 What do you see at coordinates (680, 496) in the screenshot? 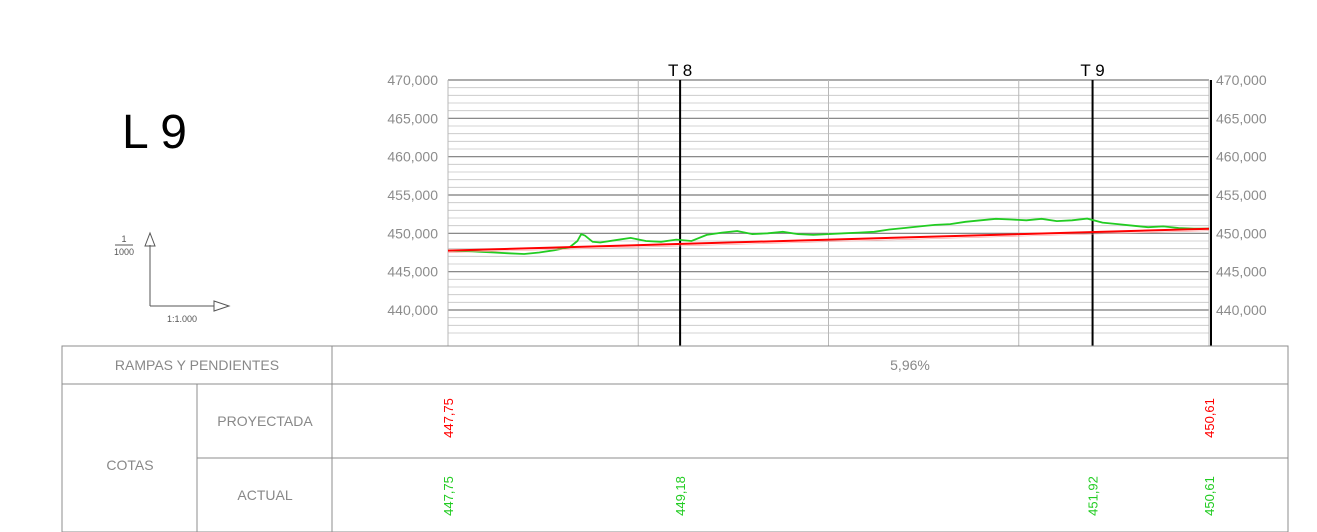
I see `actual-value: 449,18` at bounding box center [680, 496].